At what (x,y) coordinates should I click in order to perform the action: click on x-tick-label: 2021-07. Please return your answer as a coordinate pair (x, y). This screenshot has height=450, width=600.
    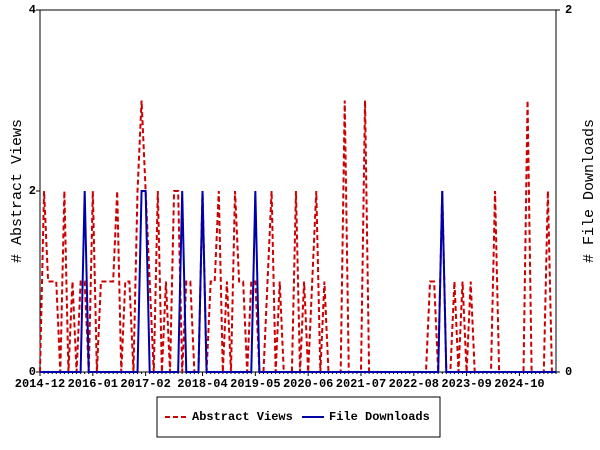
    Looking at the image, I should click on (361, 384).